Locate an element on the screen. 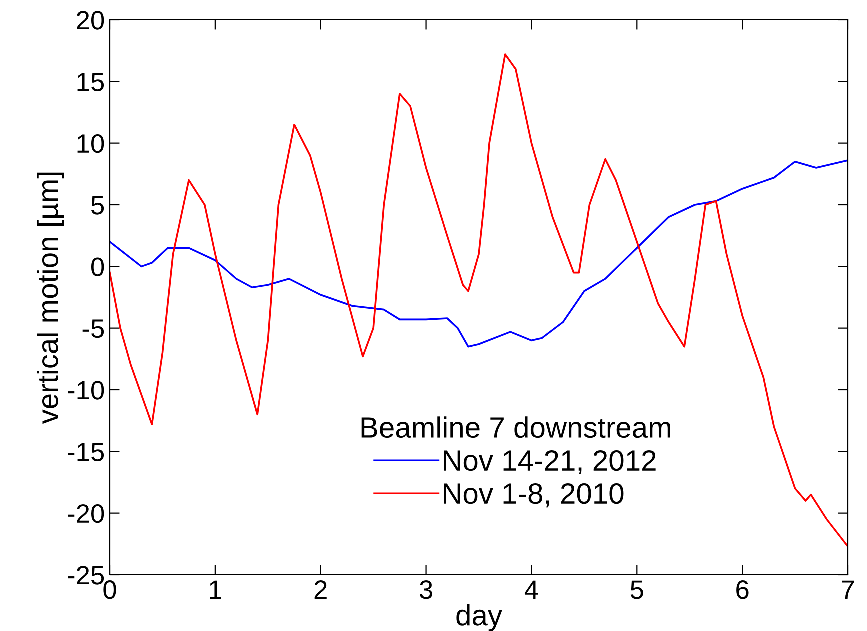  y-tick-label: 20 is located at coordinates (90, 20).